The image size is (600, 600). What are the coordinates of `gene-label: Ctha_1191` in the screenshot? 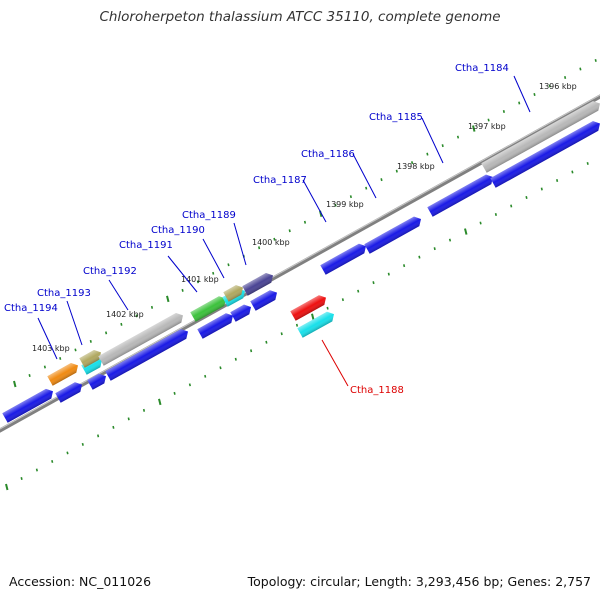 It's located at (146, 245).